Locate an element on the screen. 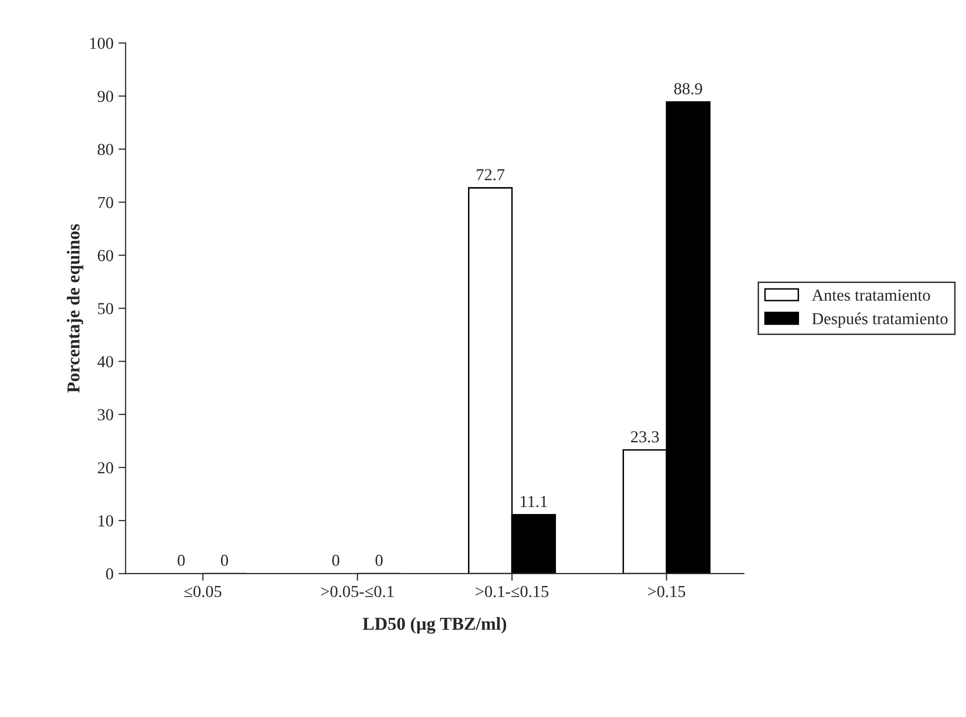 The width and height of the screenshot is (966, 717). y-tick-label: 60 is located at coordinates (106, 256).